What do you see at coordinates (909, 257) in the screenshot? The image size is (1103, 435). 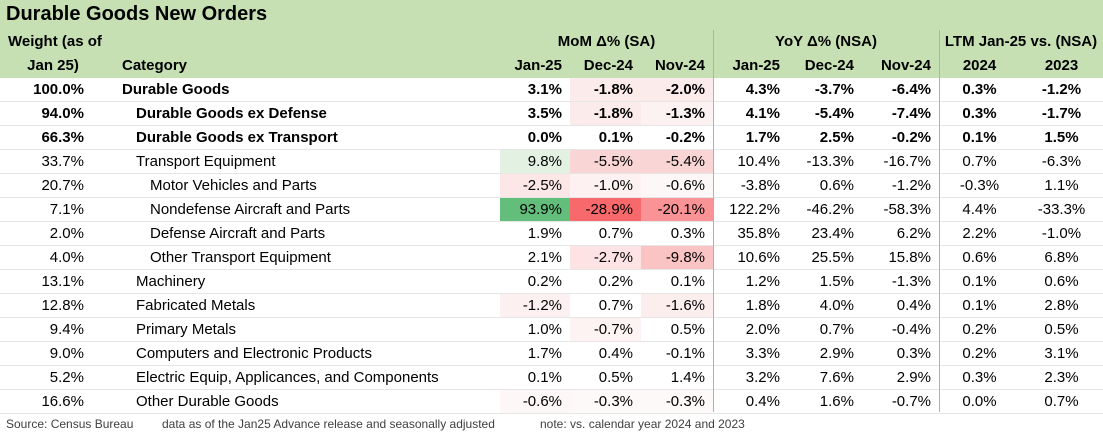 I see `value-cell: 15.8%` at bounding box center [909, 257].